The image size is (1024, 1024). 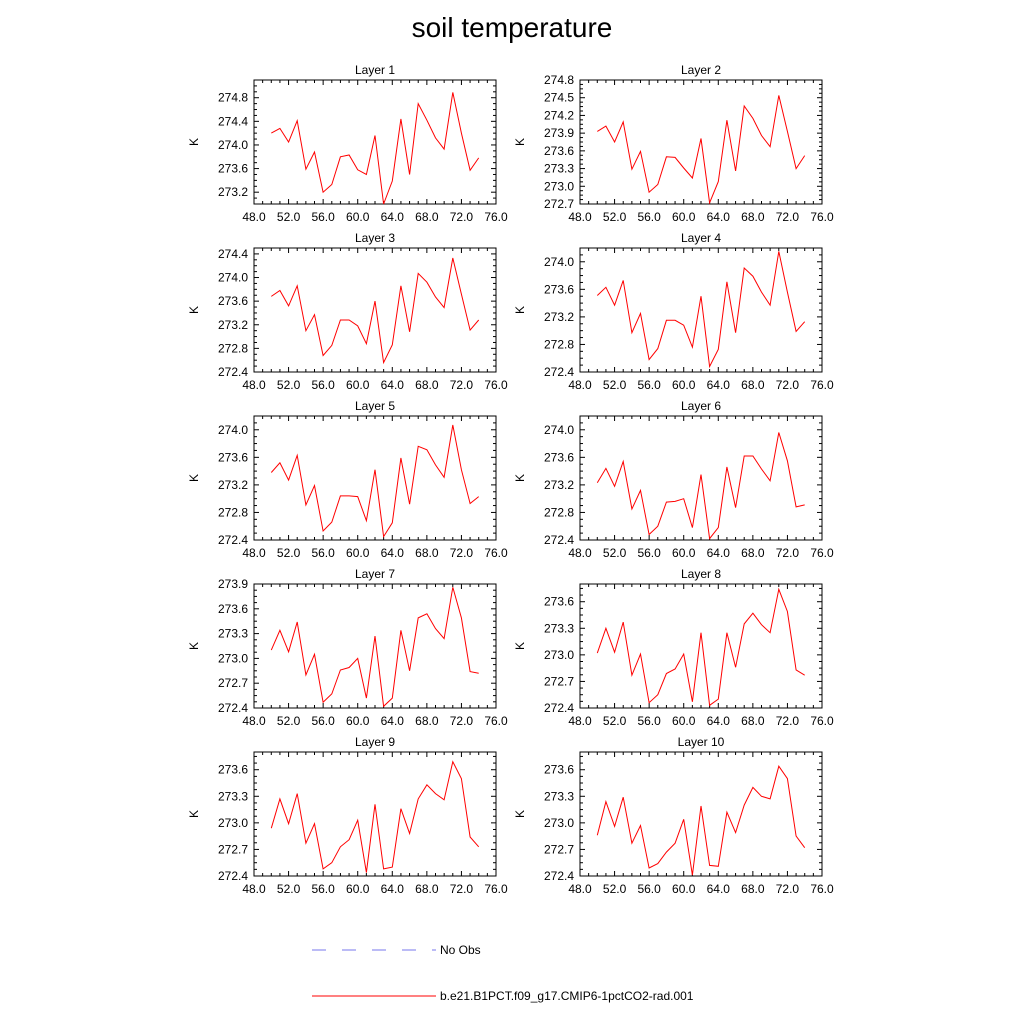 I want to click on panel-8-ytick-label: 273.0, so click(x=559, y=655).